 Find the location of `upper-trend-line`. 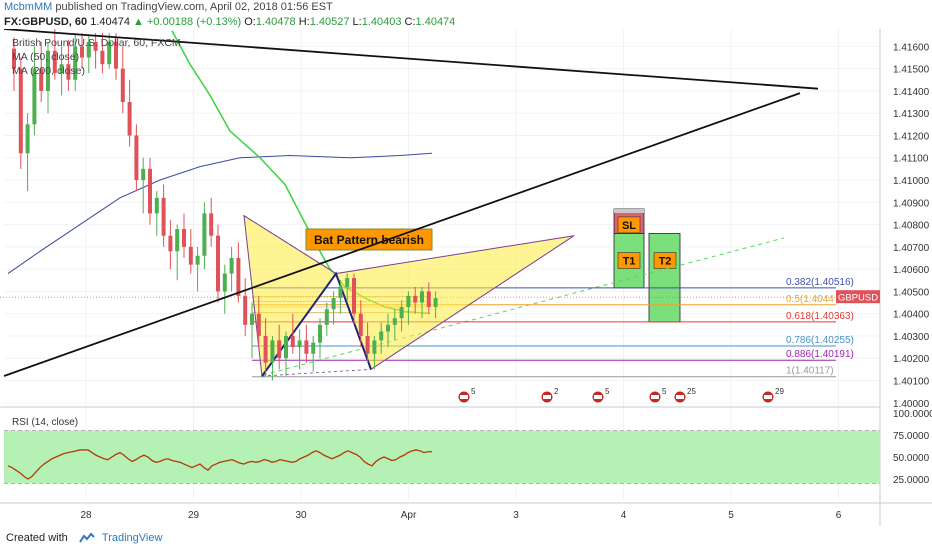

upper-trend-line is located at coordinates (411, 59).